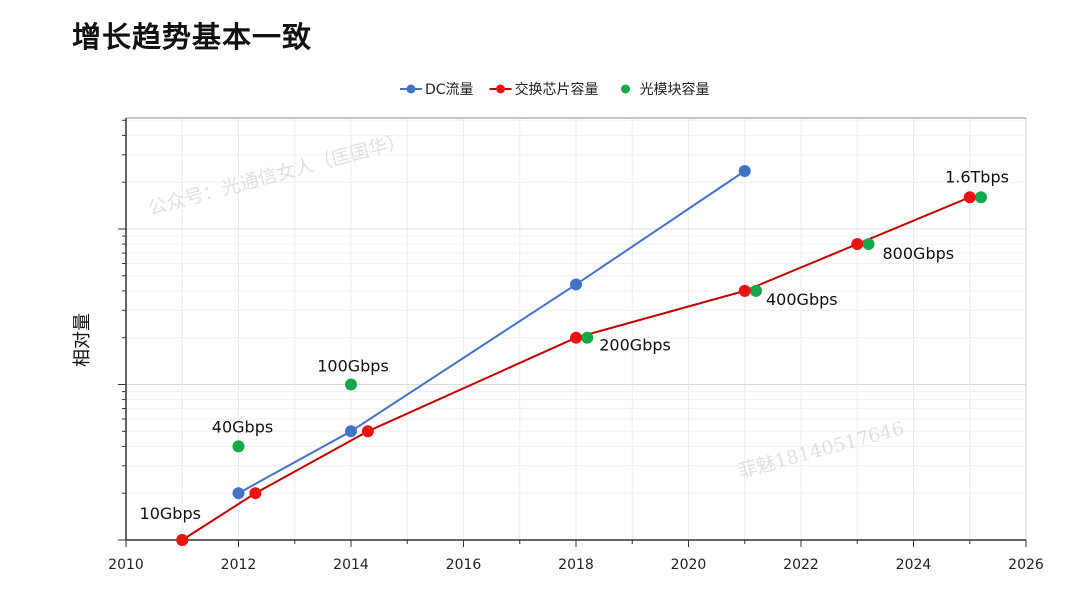 This screenshot has width=1080, height=607. I want to click on x-tick-label: 2020, so click(689, 565).